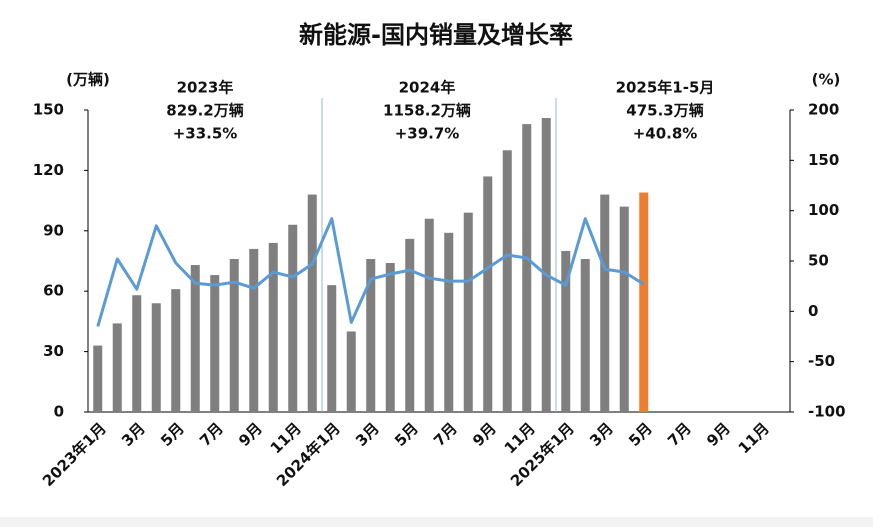  I want to click on annotation: 1158.2万辆, so click(427, 111).